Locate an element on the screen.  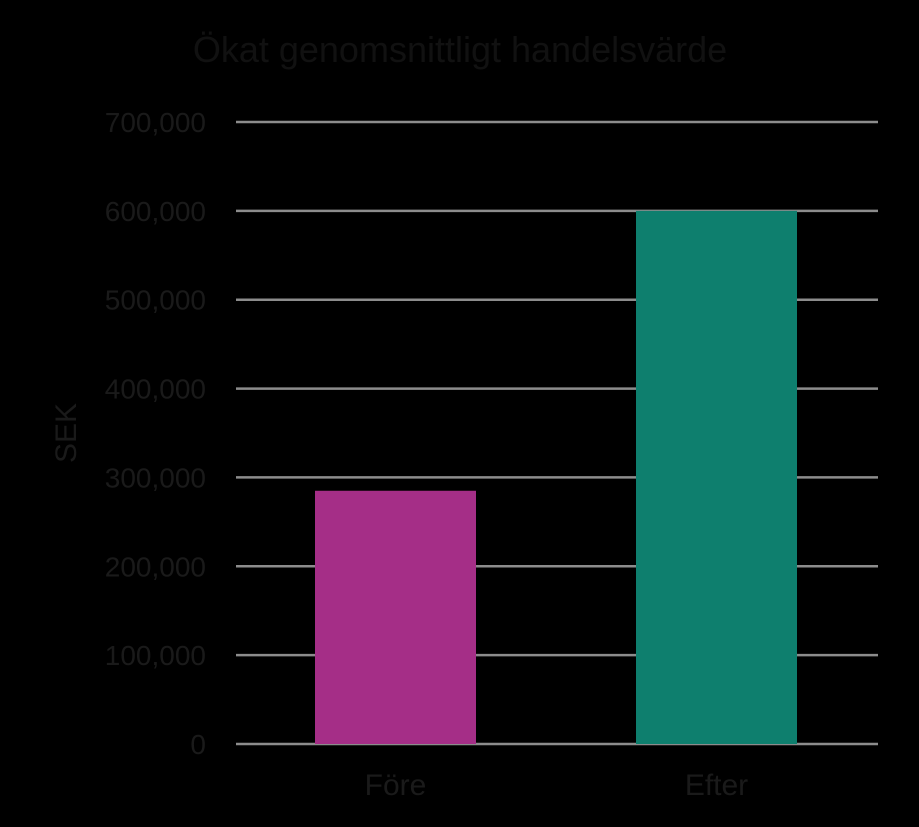
y-tick-label: 400,000 is located at coordinates (155, 389).